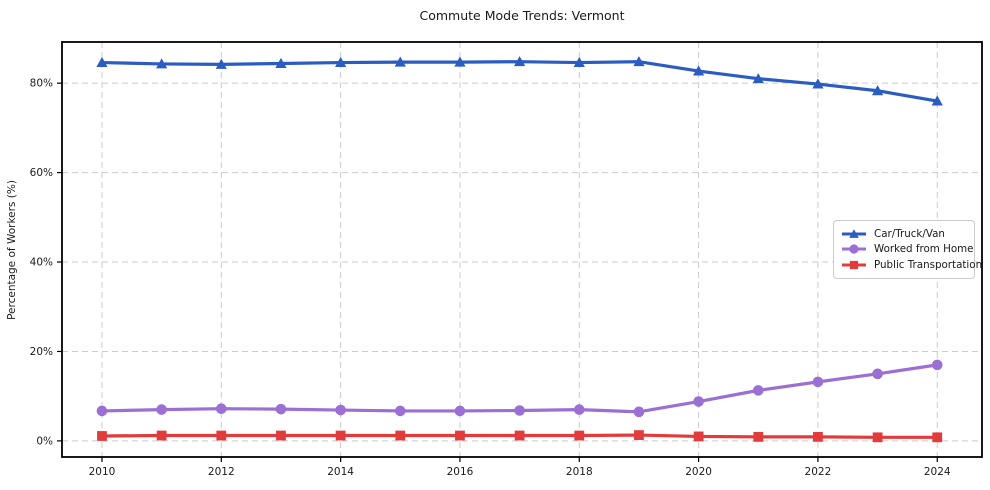 This screenshot has height=490, width=990. What do you see at coordinates (924, 249) in the screenshot?
I see `legend-label: Worked from Home` at bounding box center [924, 249].